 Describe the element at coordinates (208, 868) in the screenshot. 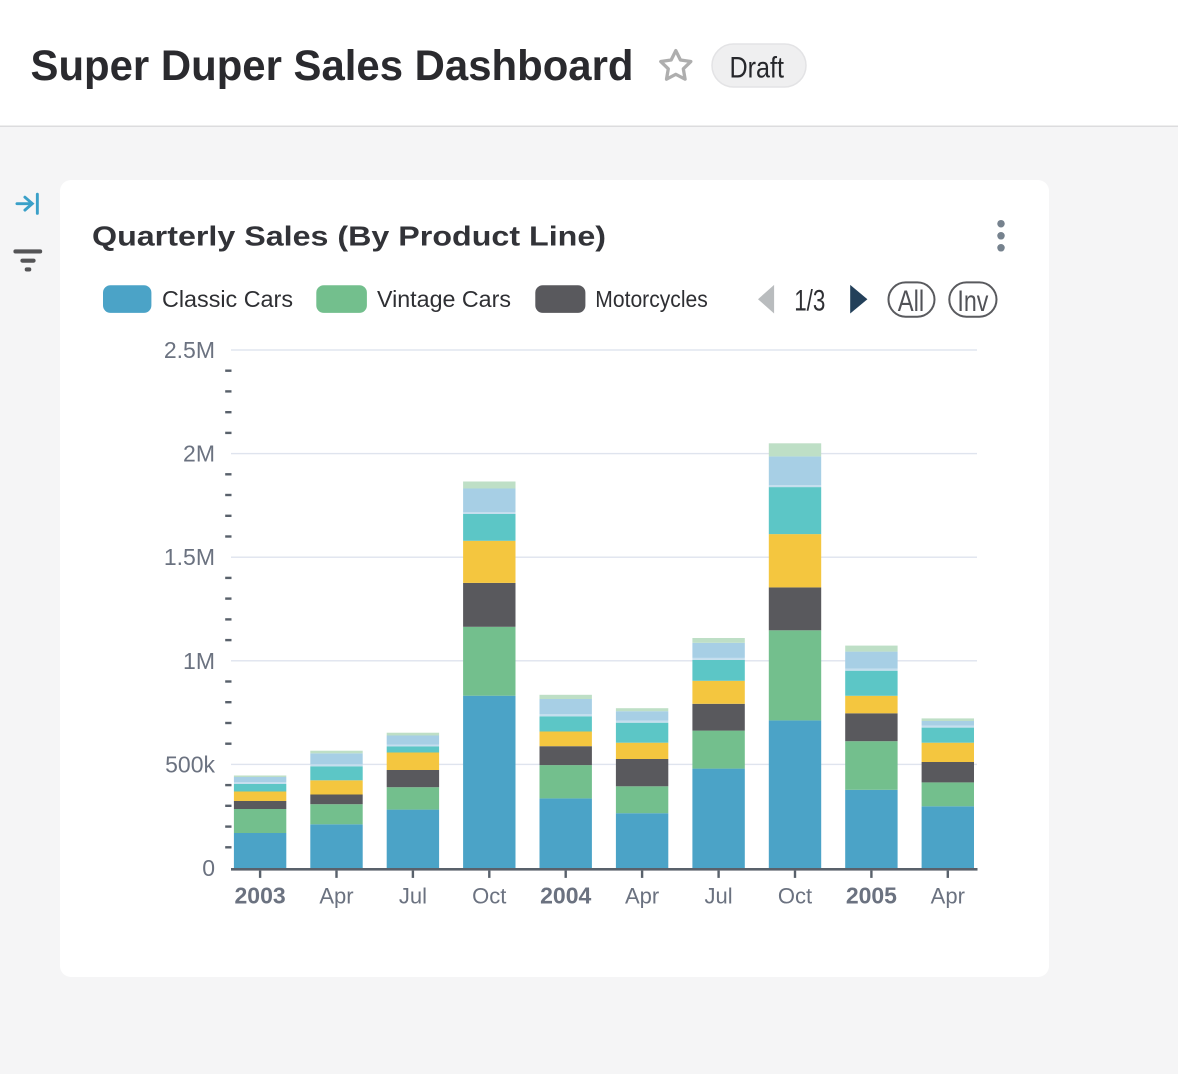

I see `svg-text: 0` at that location.